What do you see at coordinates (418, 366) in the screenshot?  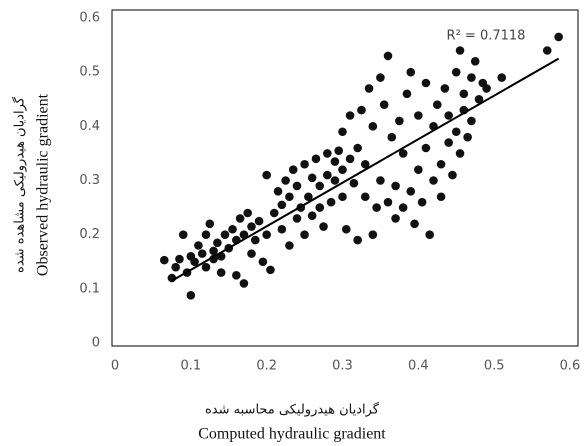 I see `x-tick-label: 0.4` at bounding box center [418, 366].